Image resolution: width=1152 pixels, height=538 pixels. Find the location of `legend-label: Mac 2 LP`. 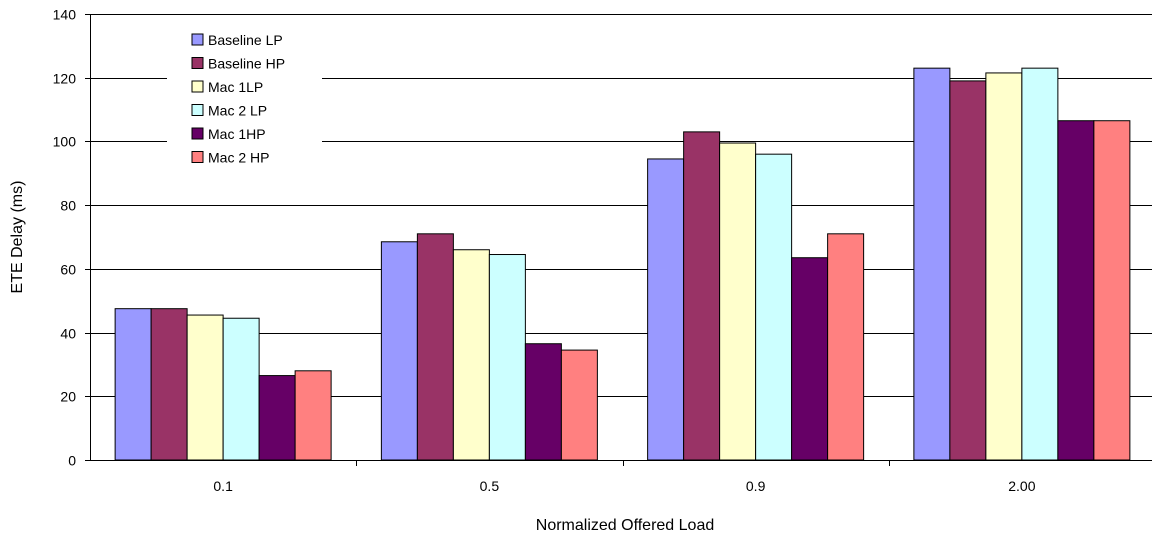

legend-label: Mac 2 LP is located at coordinates (237, 111).